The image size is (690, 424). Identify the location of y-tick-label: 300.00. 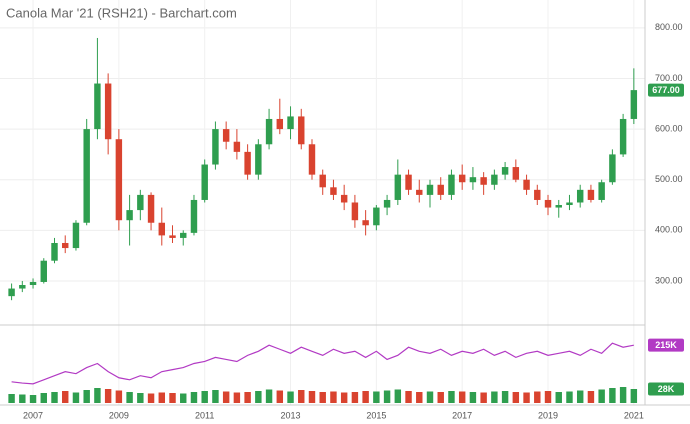
(669, 280).